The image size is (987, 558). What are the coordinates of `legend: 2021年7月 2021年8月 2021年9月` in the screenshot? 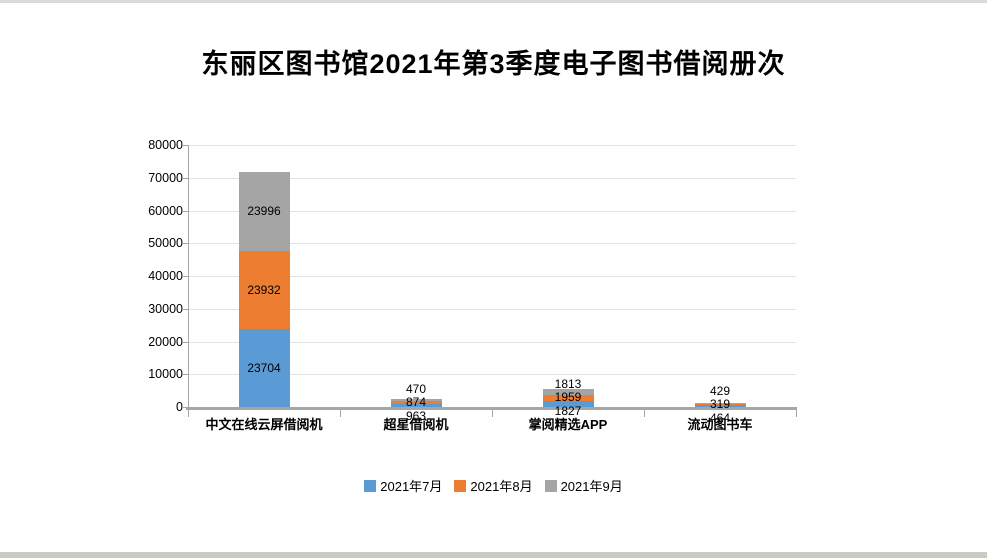 It's located at (493, 485).